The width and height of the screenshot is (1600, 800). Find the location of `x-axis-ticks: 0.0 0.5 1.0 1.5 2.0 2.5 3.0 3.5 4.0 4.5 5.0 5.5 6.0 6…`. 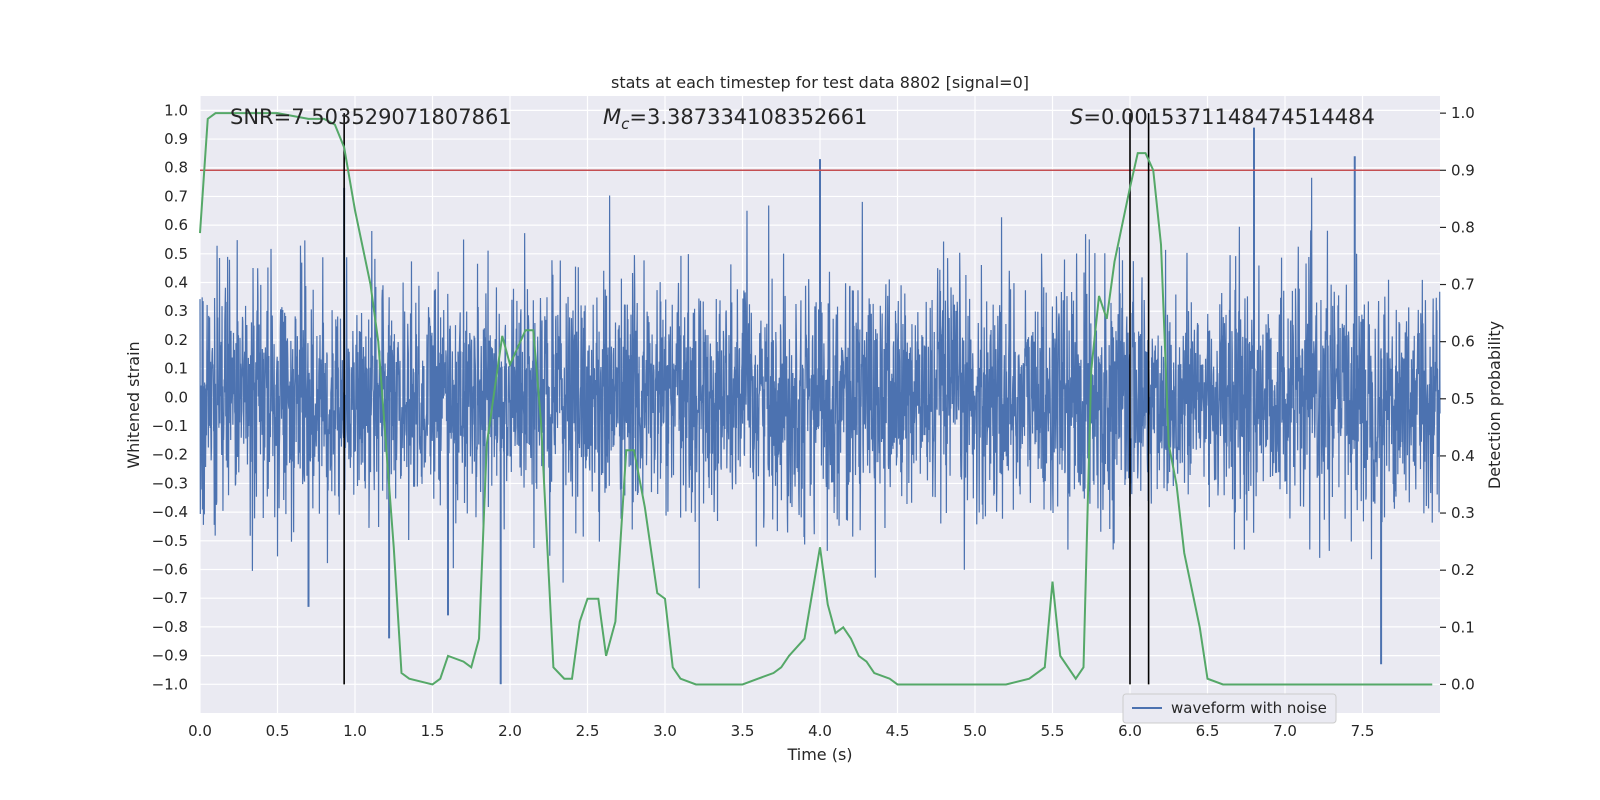

x-axis-ticks: 0.0 0.5 1.0 1.5 2.0 2.5 3.0 3.5 4.0 4.5 5.0 5.5 6.0 6… is located at coordinates (781, 731).